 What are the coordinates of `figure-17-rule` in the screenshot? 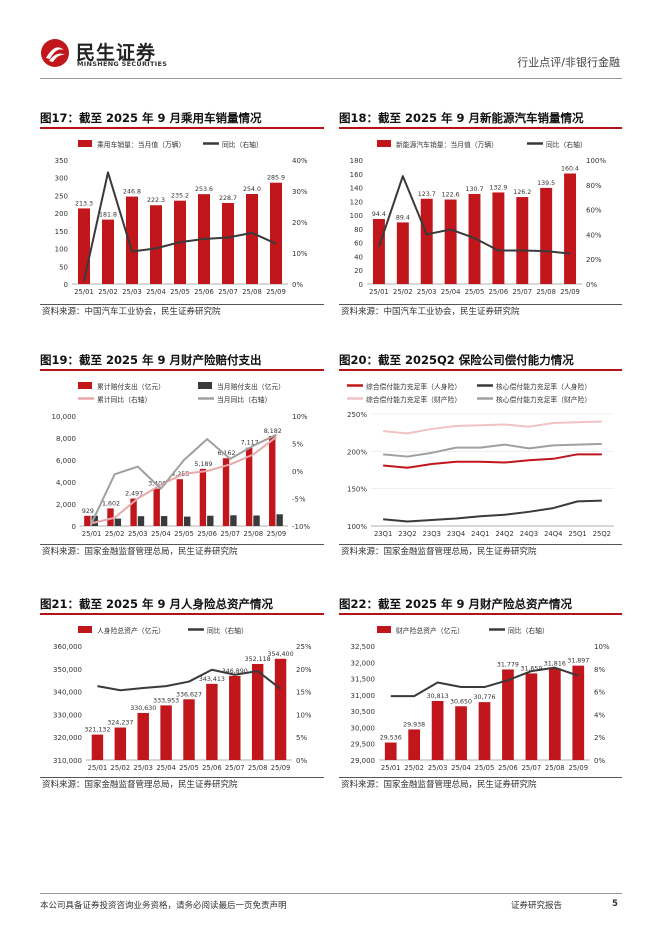 It's located at (182, 128).